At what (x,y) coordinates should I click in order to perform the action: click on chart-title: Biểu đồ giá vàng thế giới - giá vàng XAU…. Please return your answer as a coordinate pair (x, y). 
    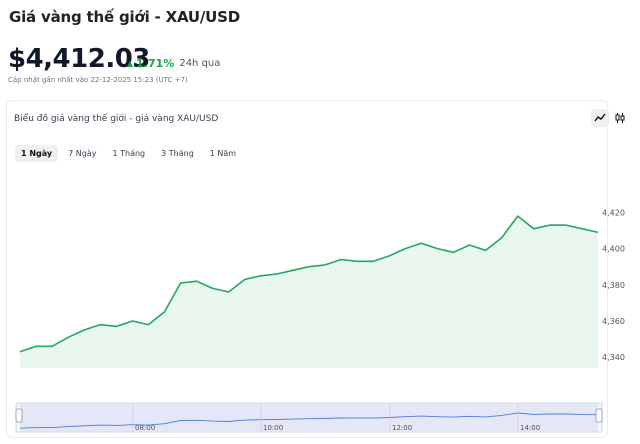
    Looking at the image, I should click on (116, 119).